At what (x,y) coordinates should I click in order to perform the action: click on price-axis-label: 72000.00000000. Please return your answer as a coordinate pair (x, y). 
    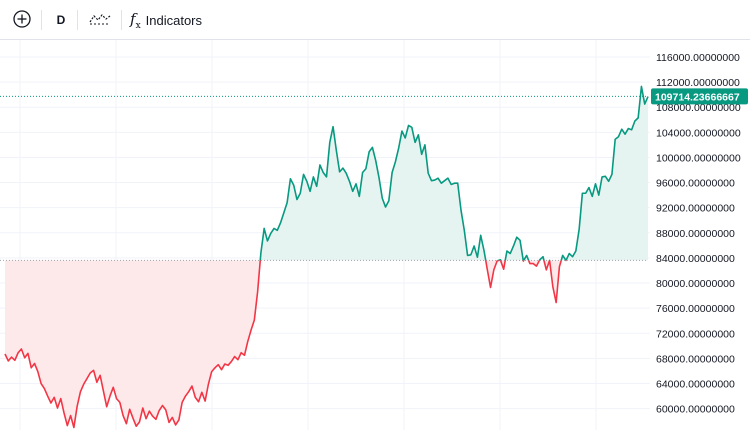
    Looking at the image, I should click on (695, 334).